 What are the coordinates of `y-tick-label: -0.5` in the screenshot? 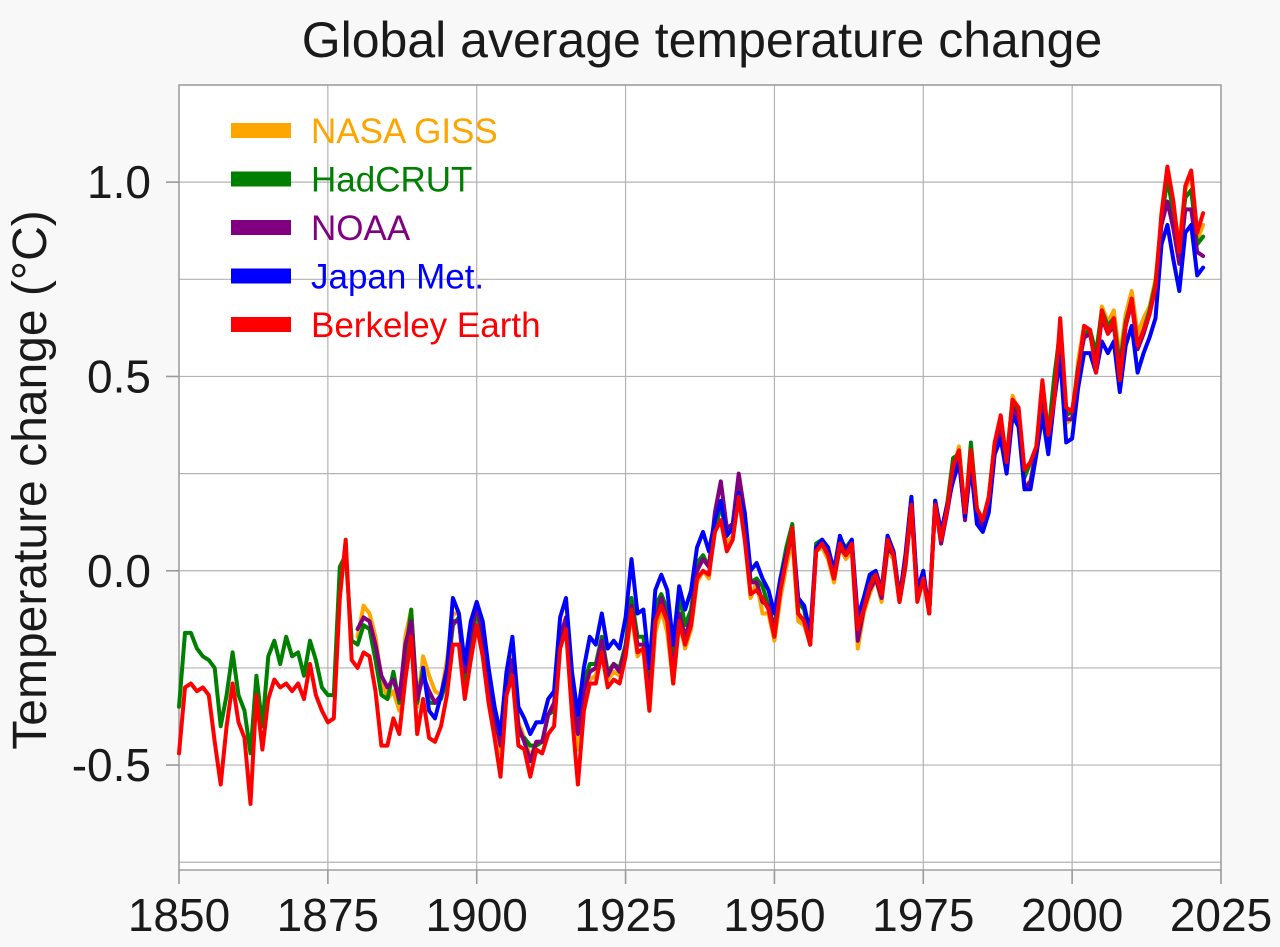 It's located at (111, 765).